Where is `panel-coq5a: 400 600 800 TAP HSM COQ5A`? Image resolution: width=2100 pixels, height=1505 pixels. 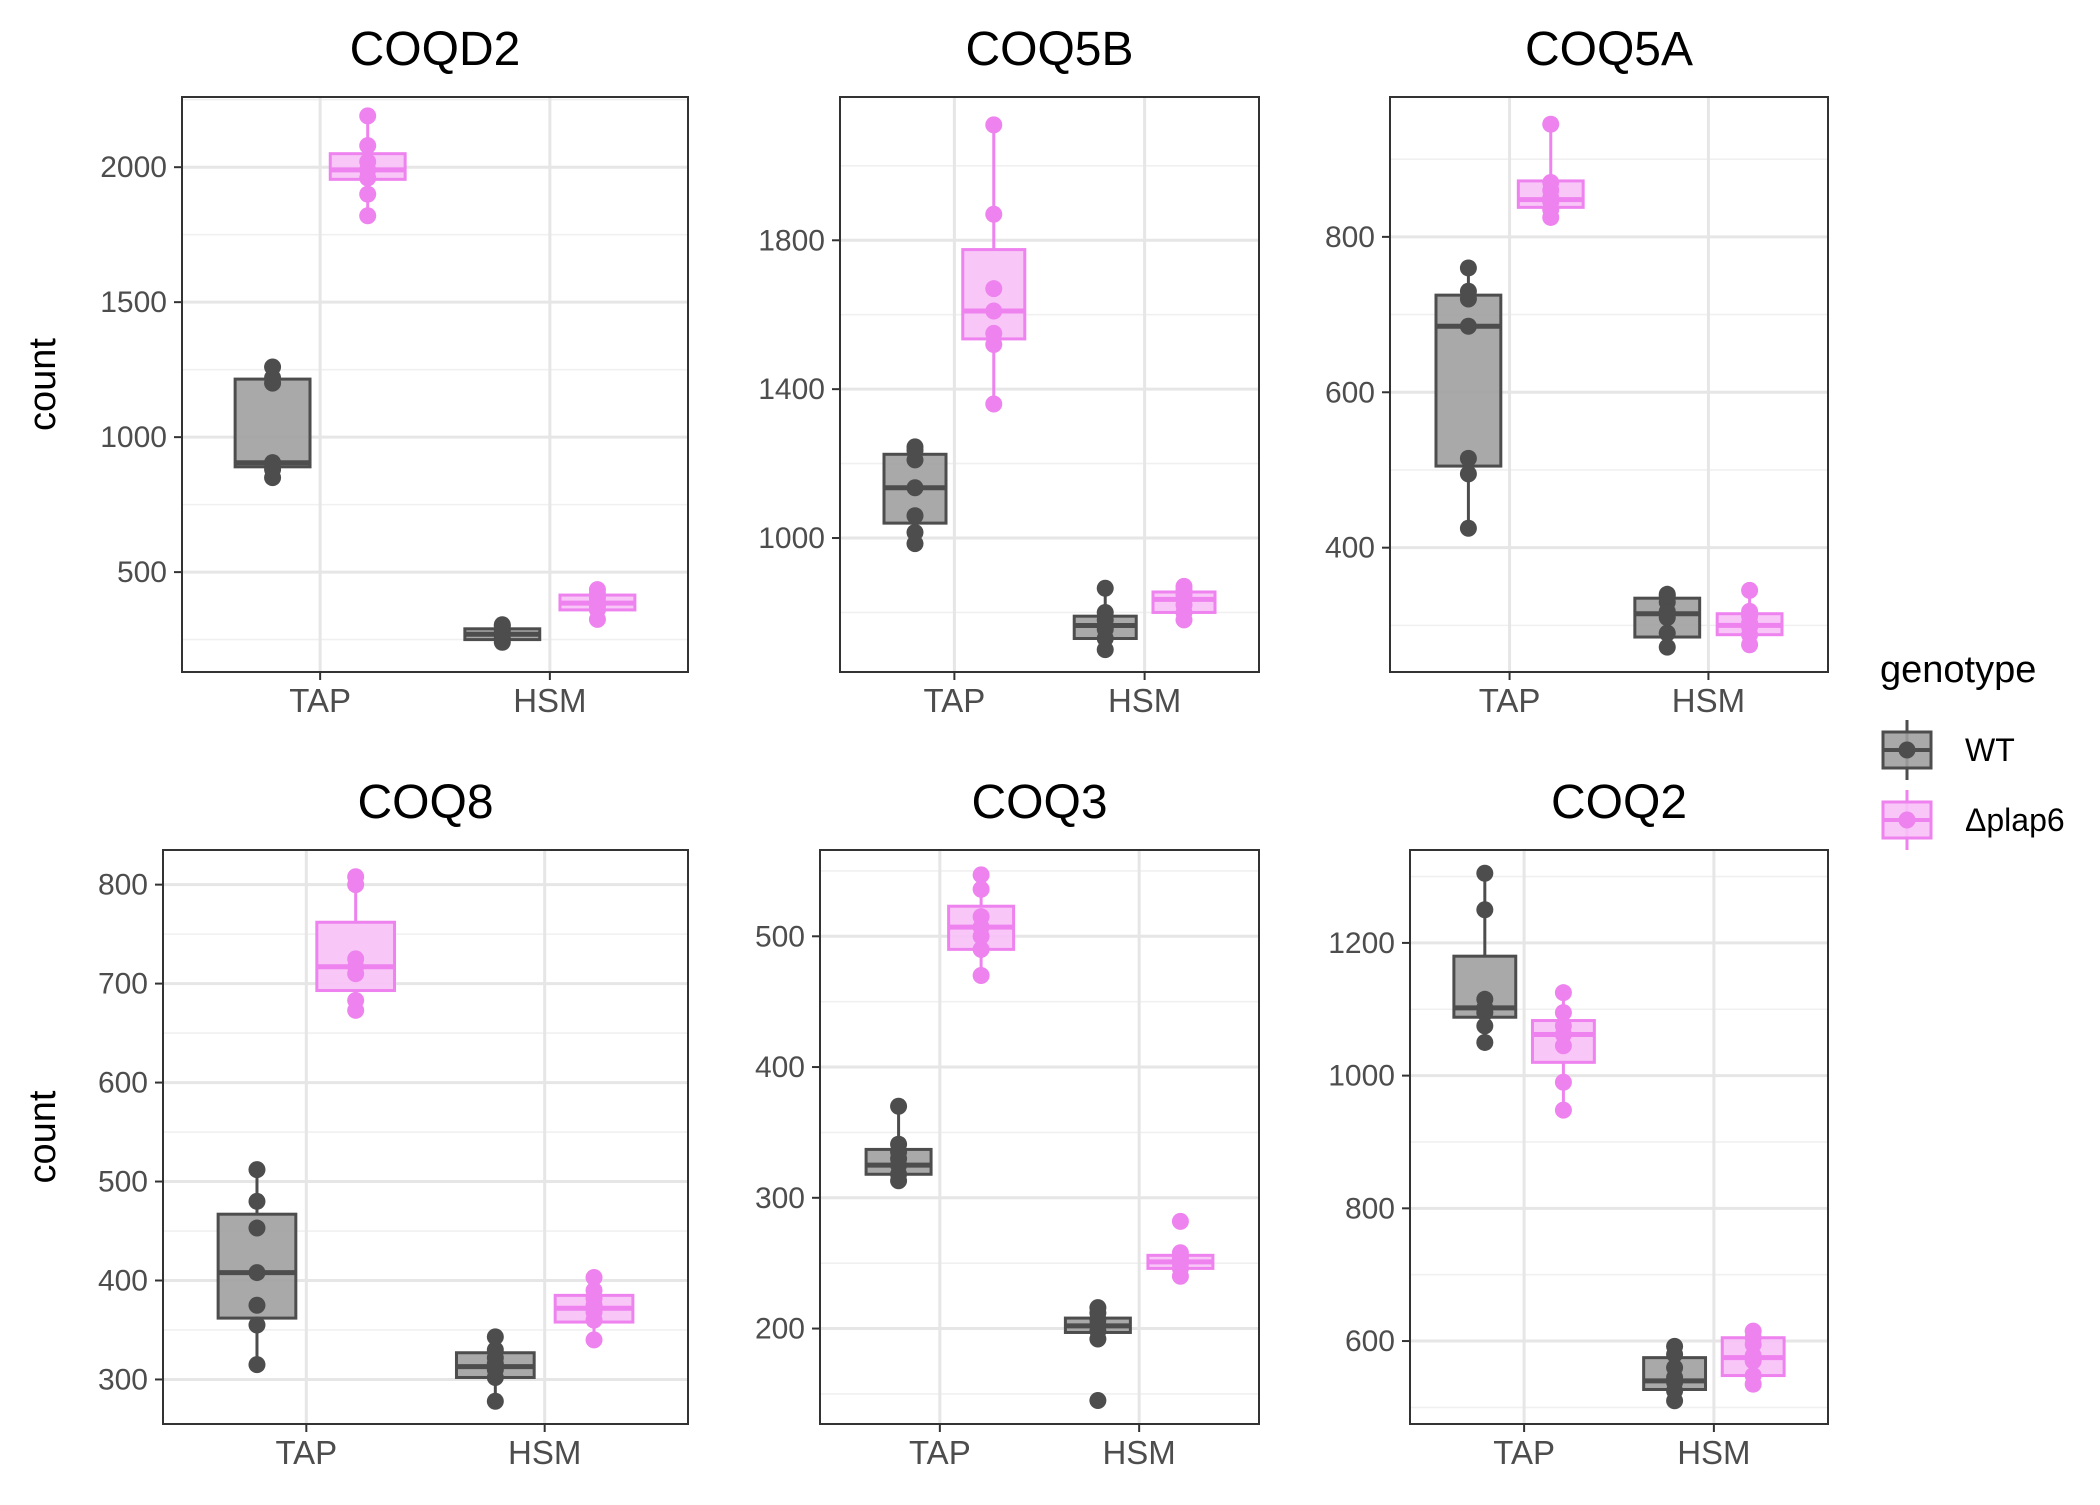
panel-coq5a: 400 600 800 TAP HSM COQ5A is located at coordinates (1577, 371).